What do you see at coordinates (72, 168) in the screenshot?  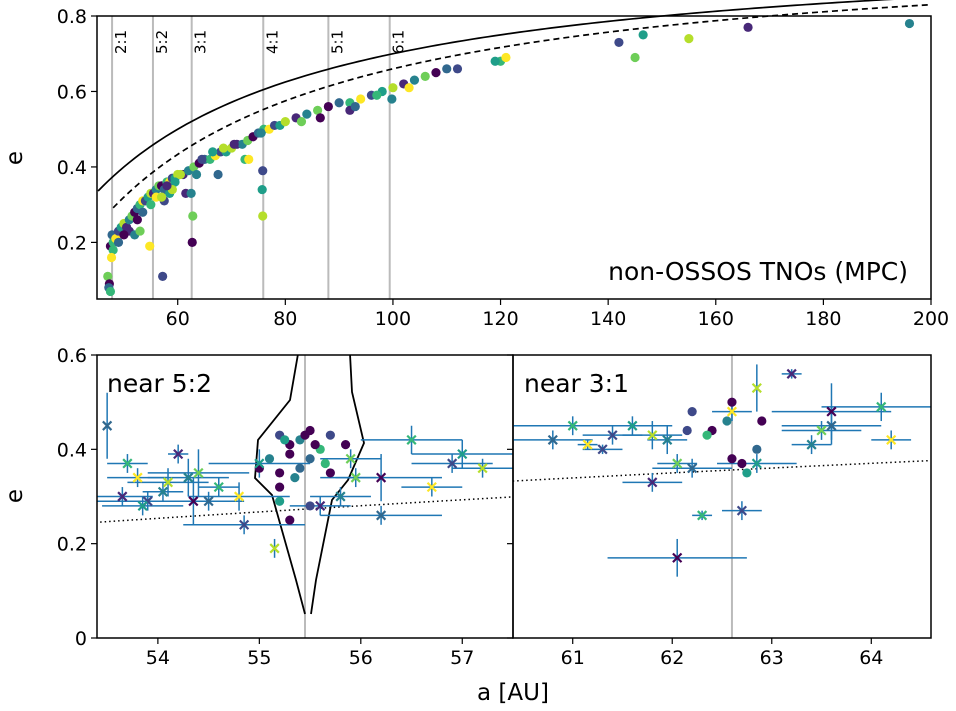 I see `y-tick-label: 0.4` at bounding box center [72, 168].